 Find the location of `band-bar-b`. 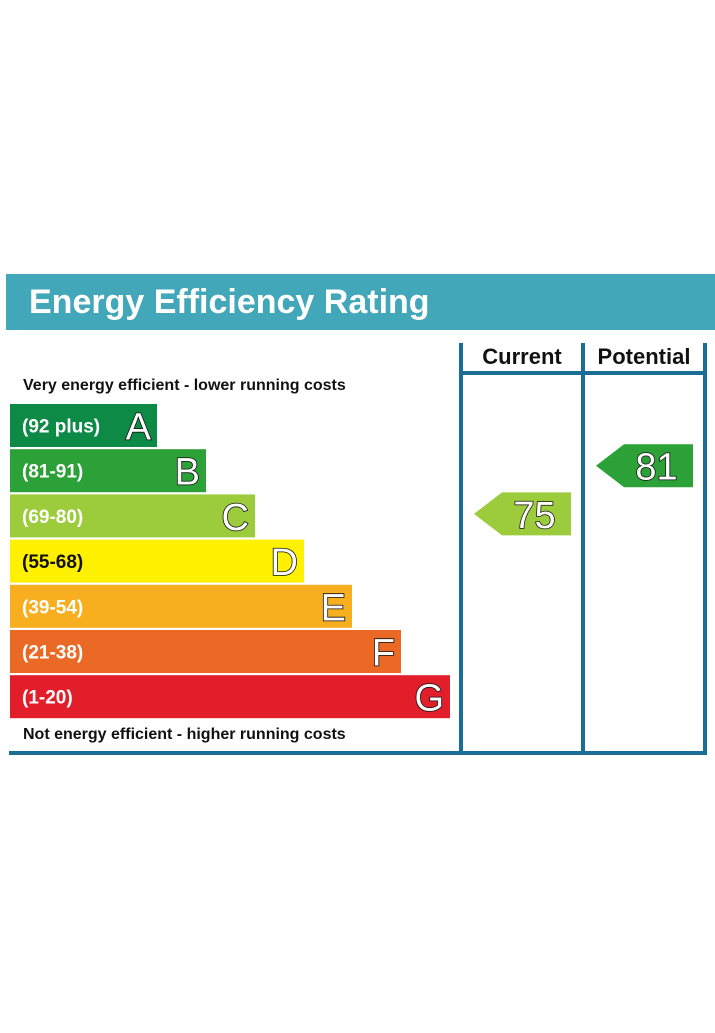

band-bar-b is located at coordinates (108, 471).